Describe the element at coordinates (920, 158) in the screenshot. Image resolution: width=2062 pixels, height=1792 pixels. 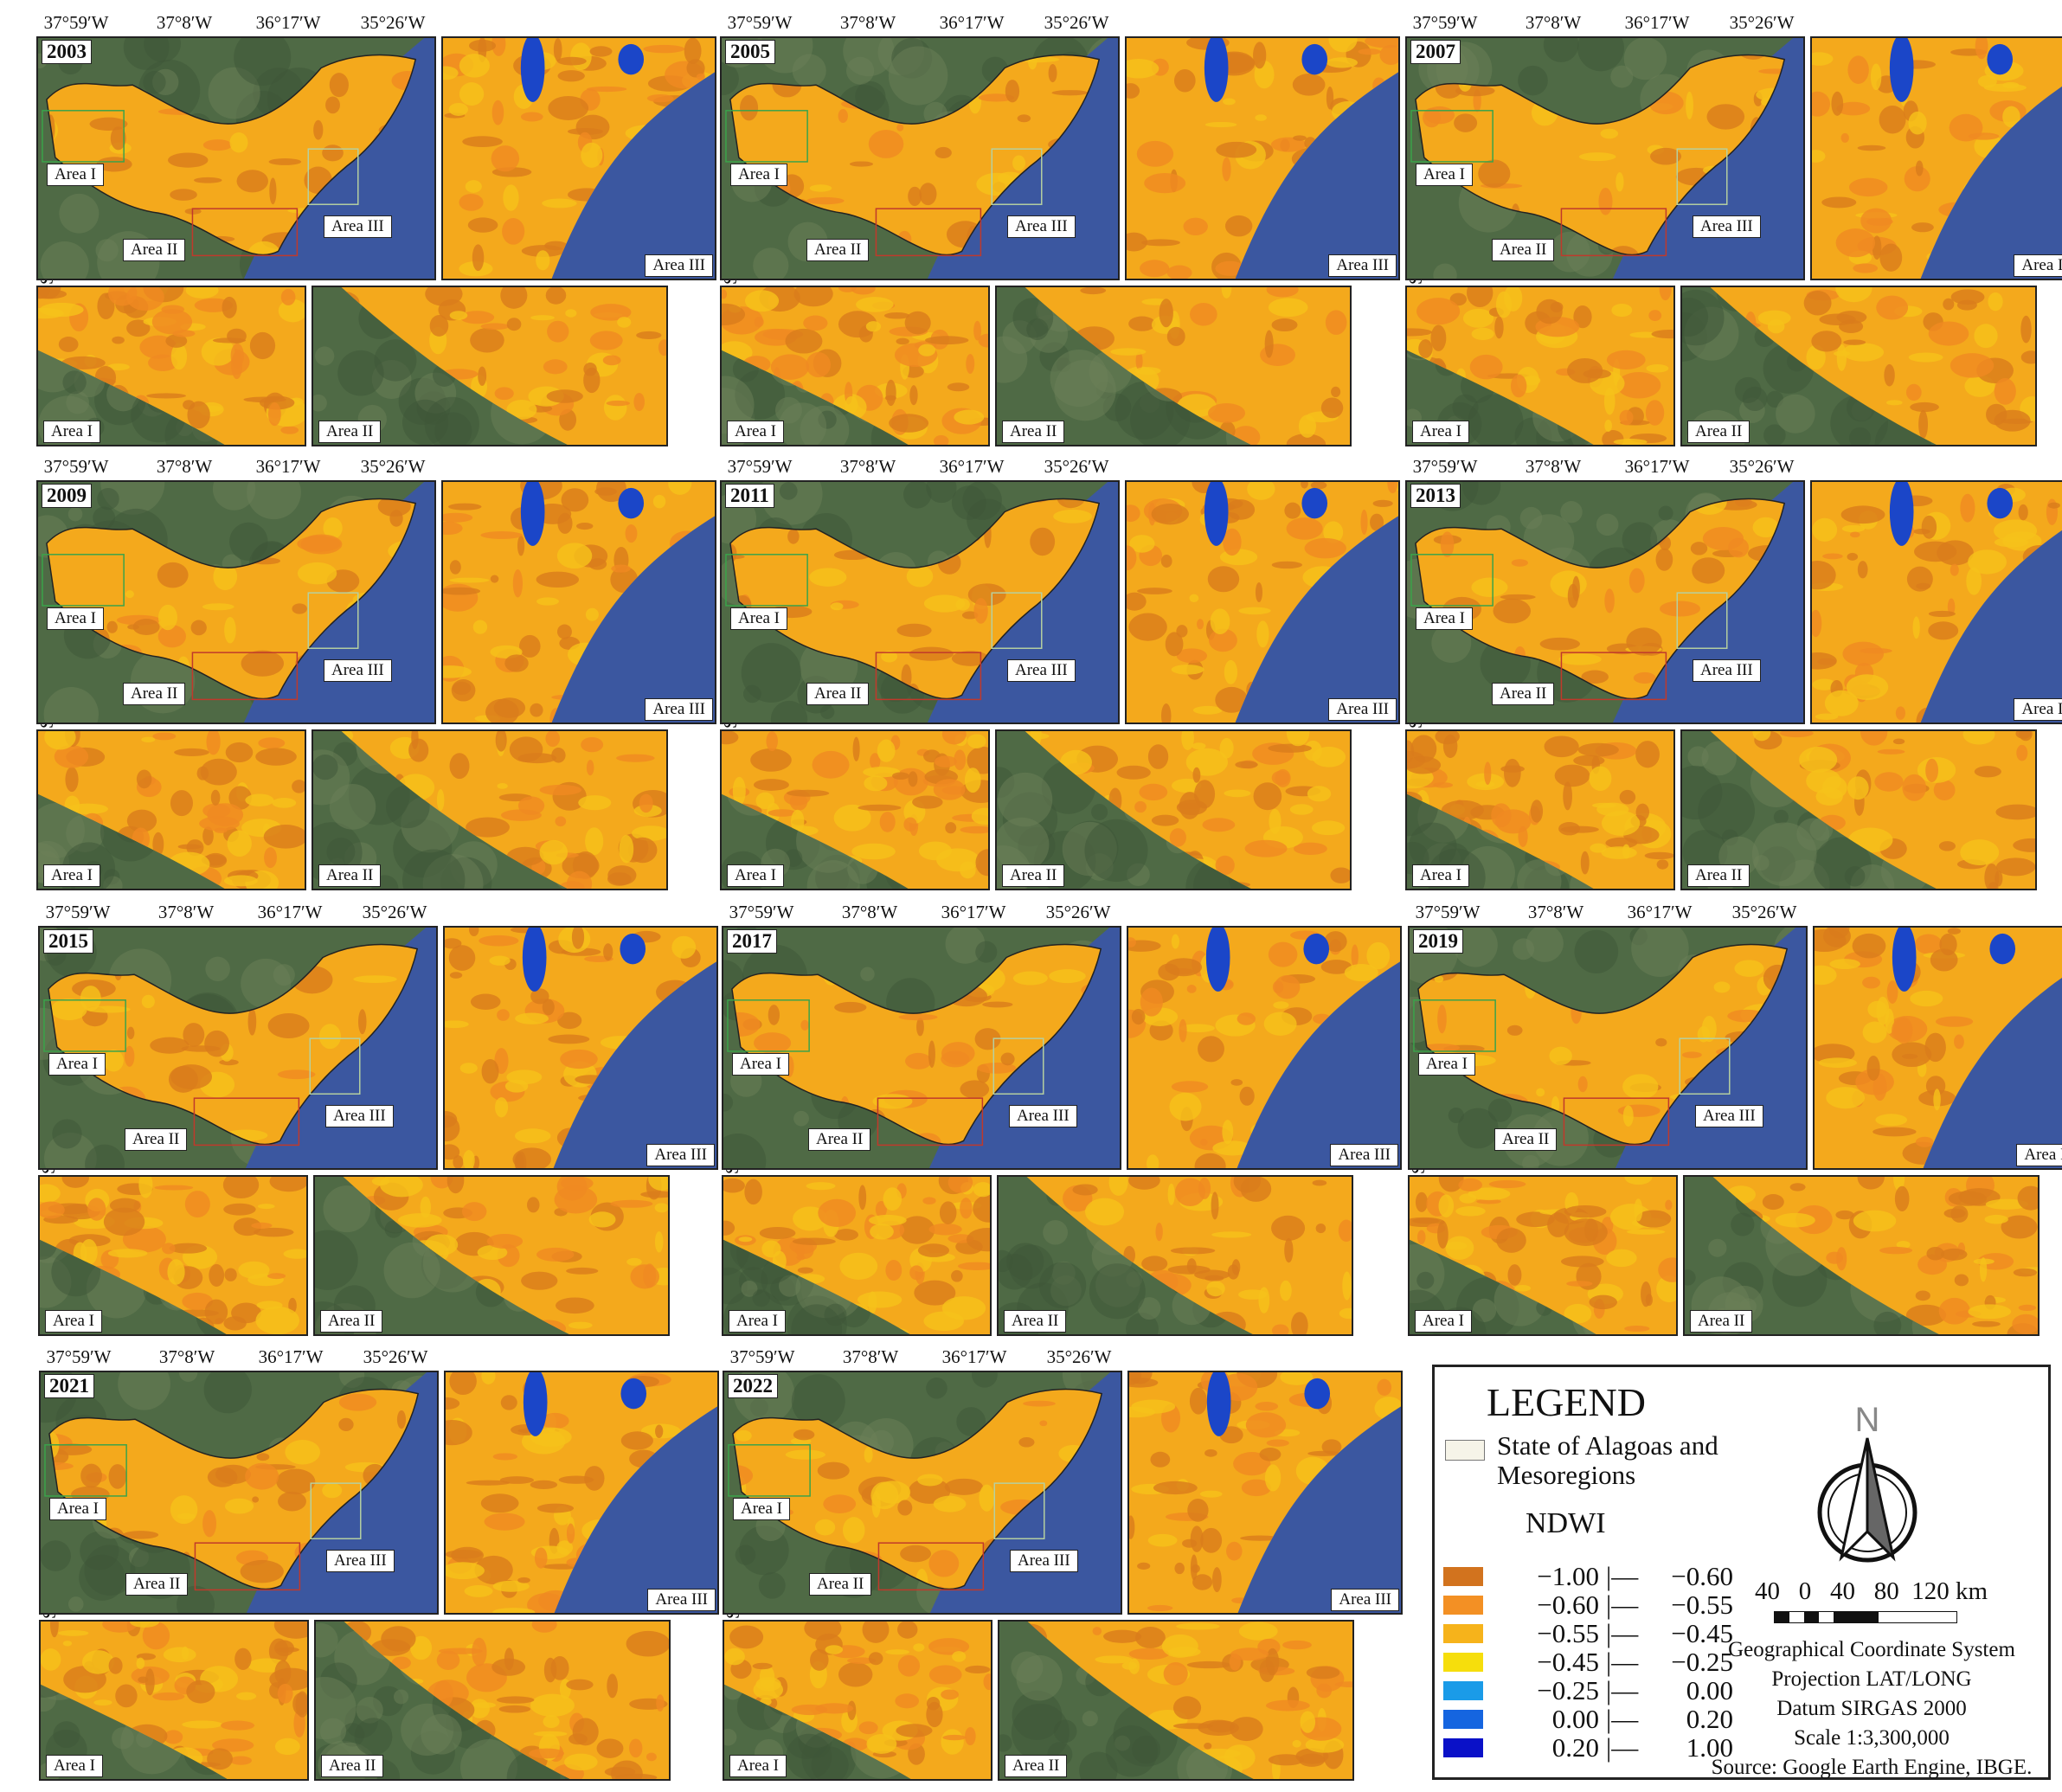
I see `main-map: 2005 Area I Area II Area III` at that location.